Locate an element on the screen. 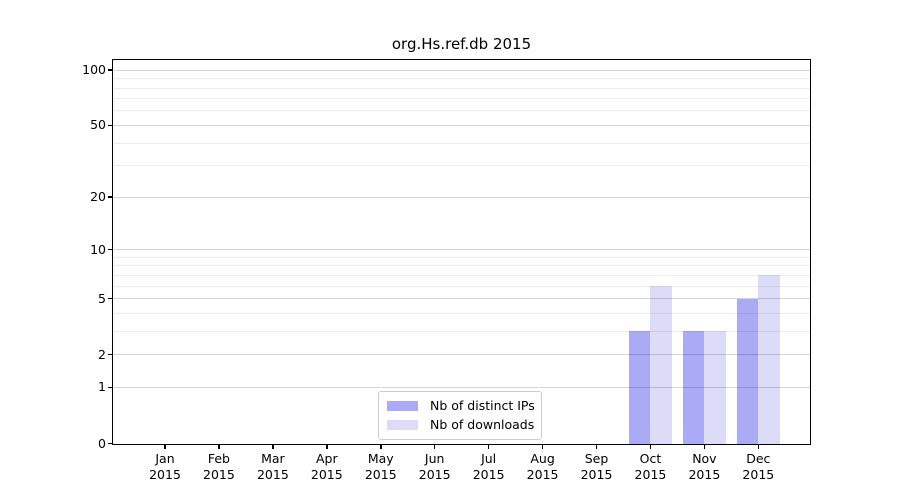 Image resolution: width=900 pixels, height=500 pixels. y-tick-label-50: 50 is located at coordinates (98, 125).